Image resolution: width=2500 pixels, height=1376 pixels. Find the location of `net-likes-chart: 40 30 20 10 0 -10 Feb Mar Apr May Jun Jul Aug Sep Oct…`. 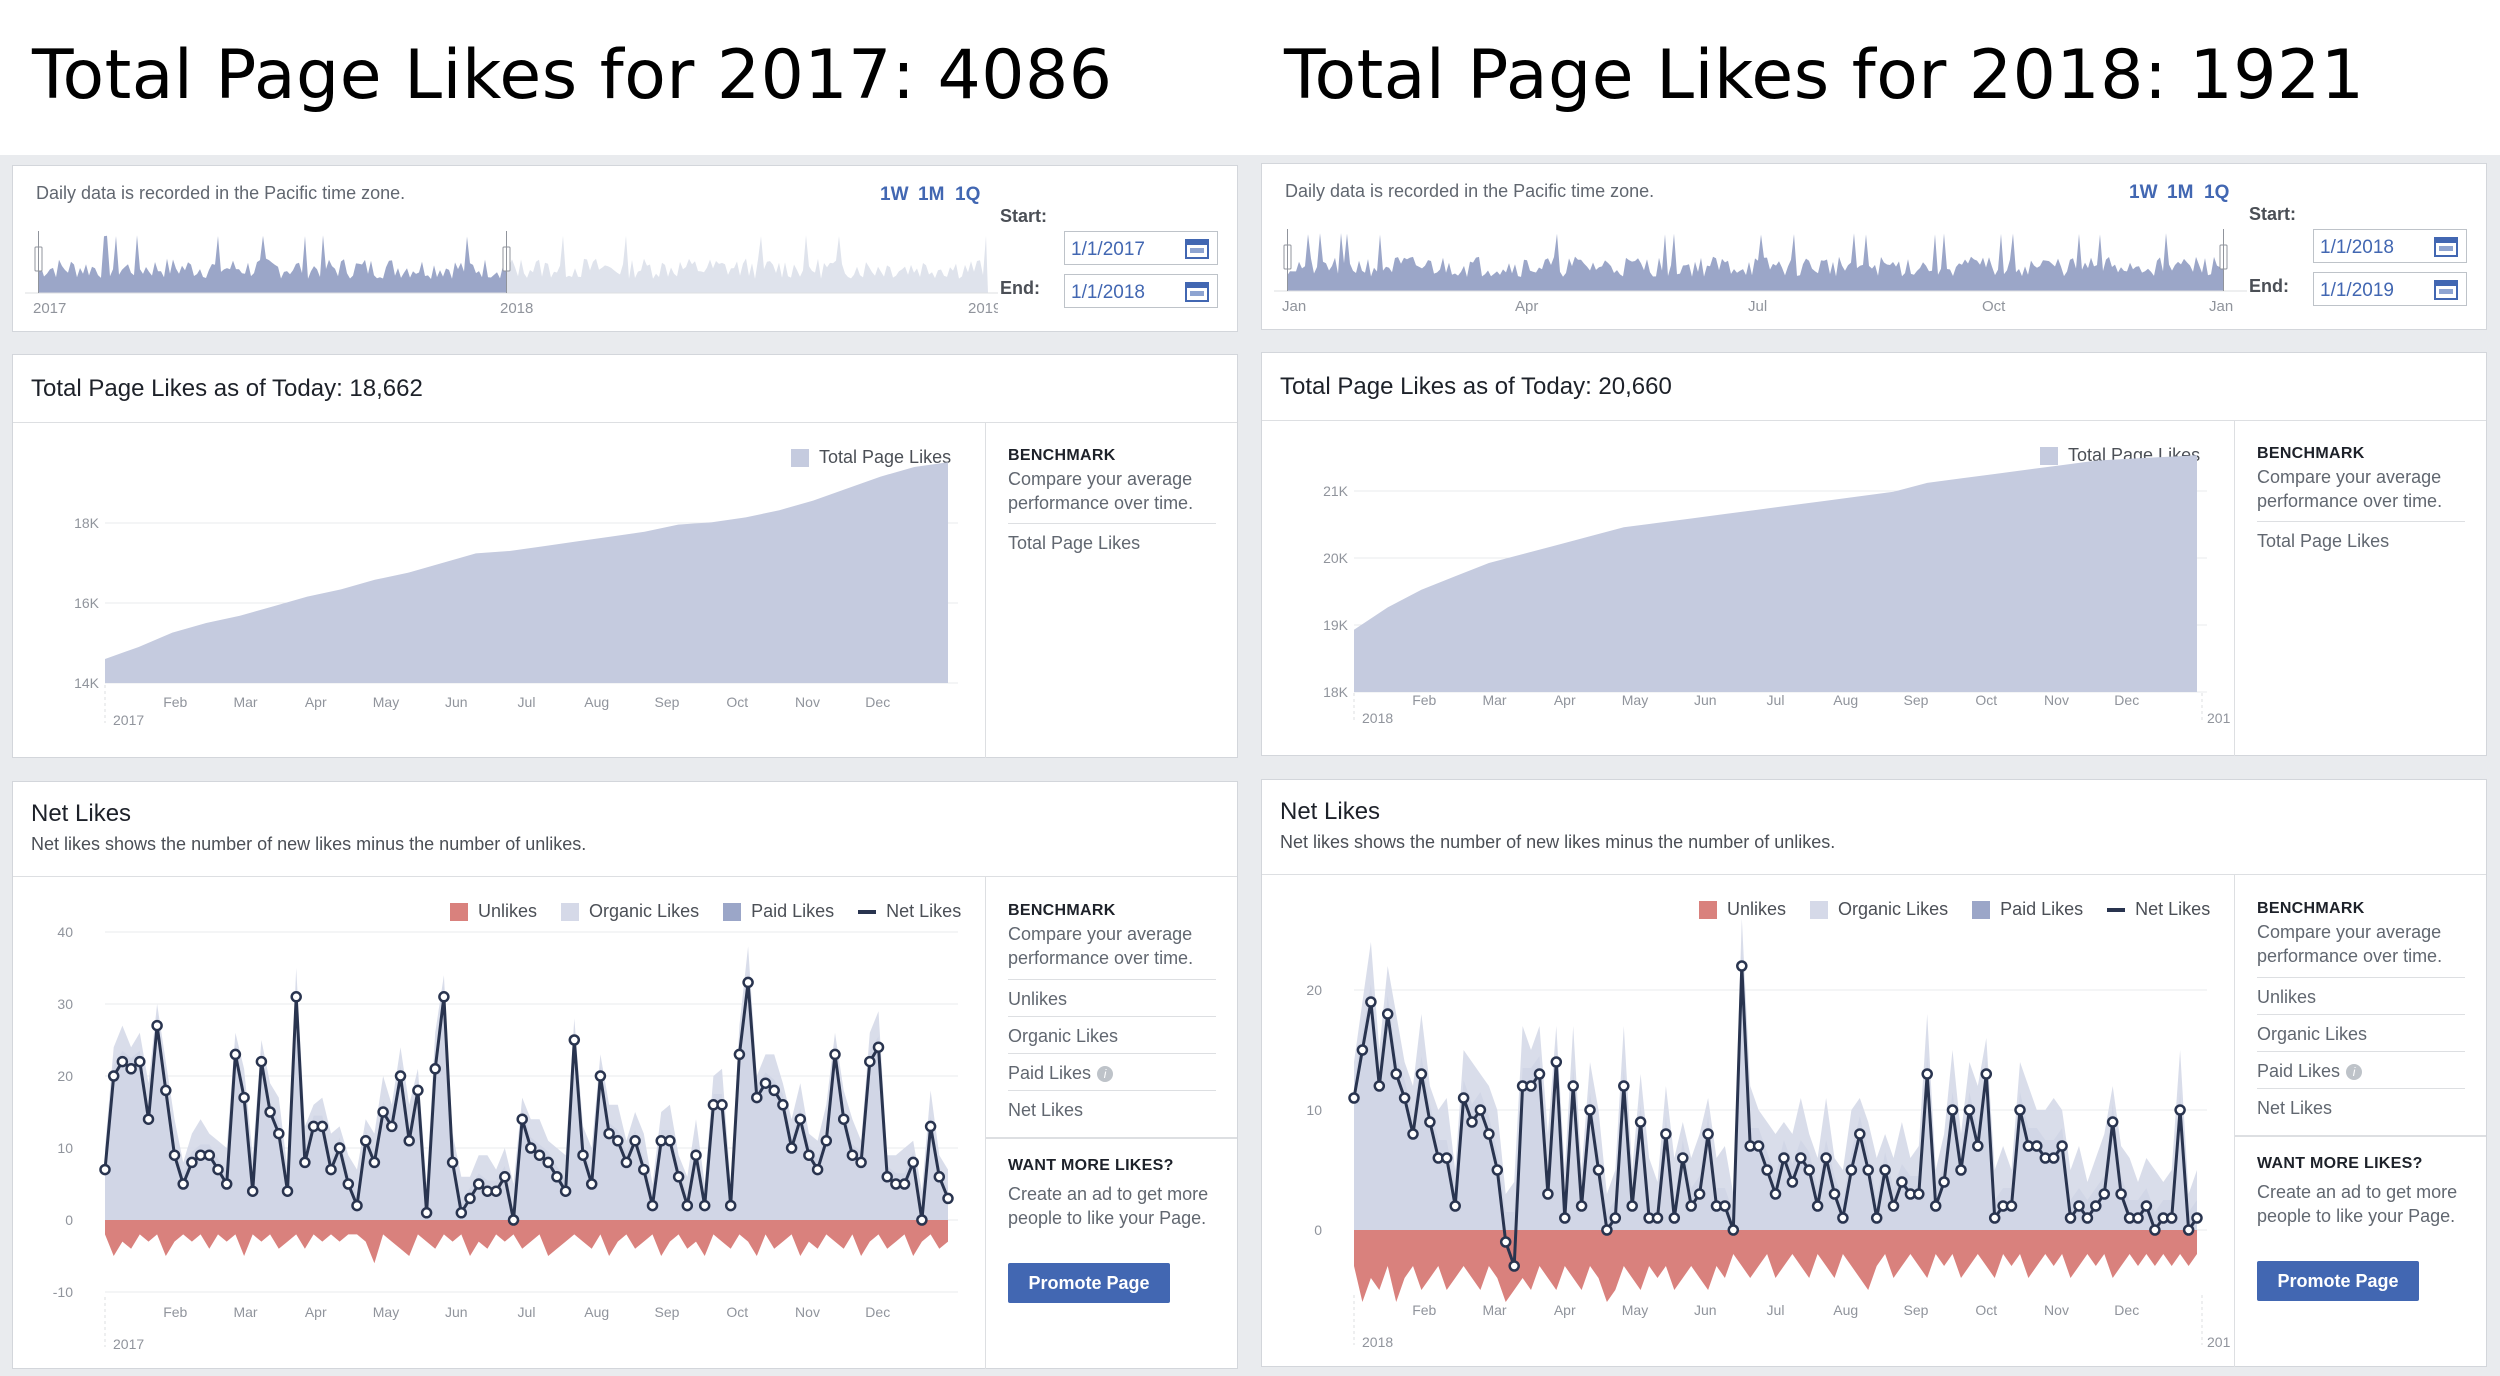

net-likes-chart: 40 30 20 10 0 -10 Feb Mar Apr May Jun Jul Aug Sep Oct… is located at coordinates (499, 1123).